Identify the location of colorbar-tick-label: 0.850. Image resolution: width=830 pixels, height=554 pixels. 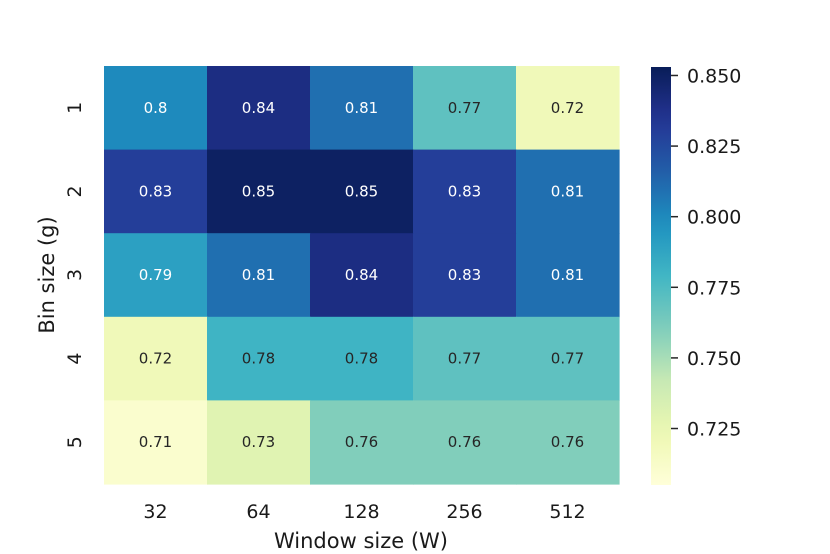
(714, 76).